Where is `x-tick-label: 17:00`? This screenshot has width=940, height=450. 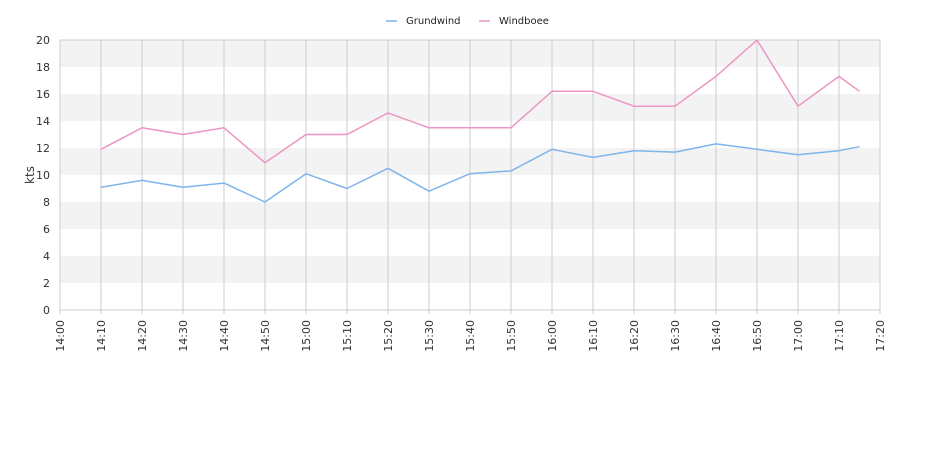 x-tick-label: 17:00 is located at coordinates (798, 336).